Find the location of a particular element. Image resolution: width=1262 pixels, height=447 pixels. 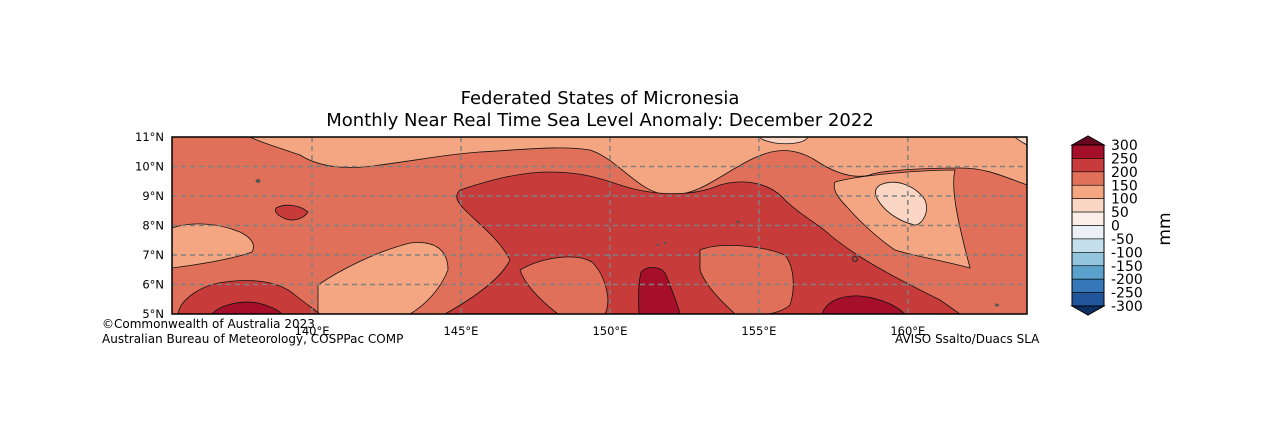

anomaly-region-50-100-corner is located at coordinates (1020, 141).